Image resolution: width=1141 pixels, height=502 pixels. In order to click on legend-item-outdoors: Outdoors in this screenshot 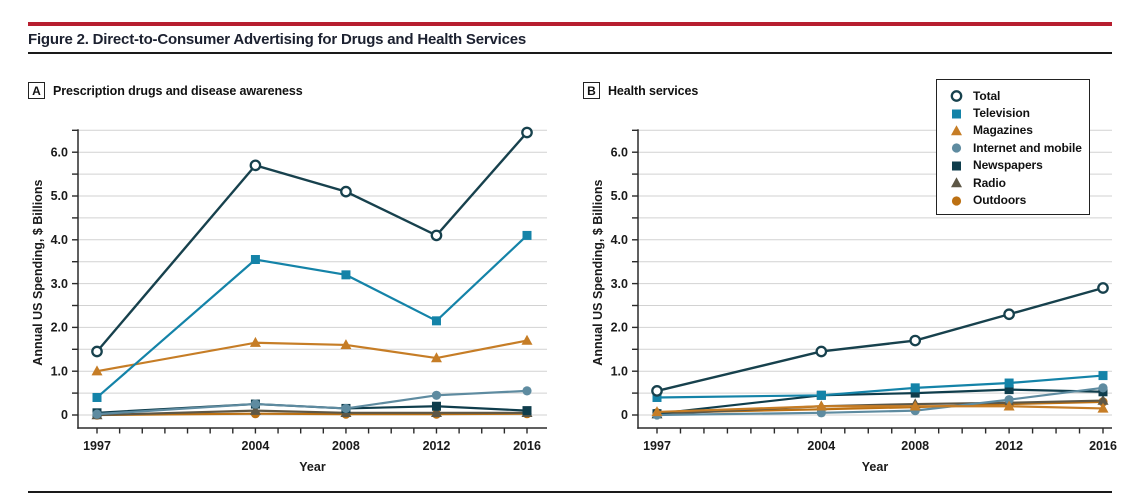, I will do `click(1016, 199)`.